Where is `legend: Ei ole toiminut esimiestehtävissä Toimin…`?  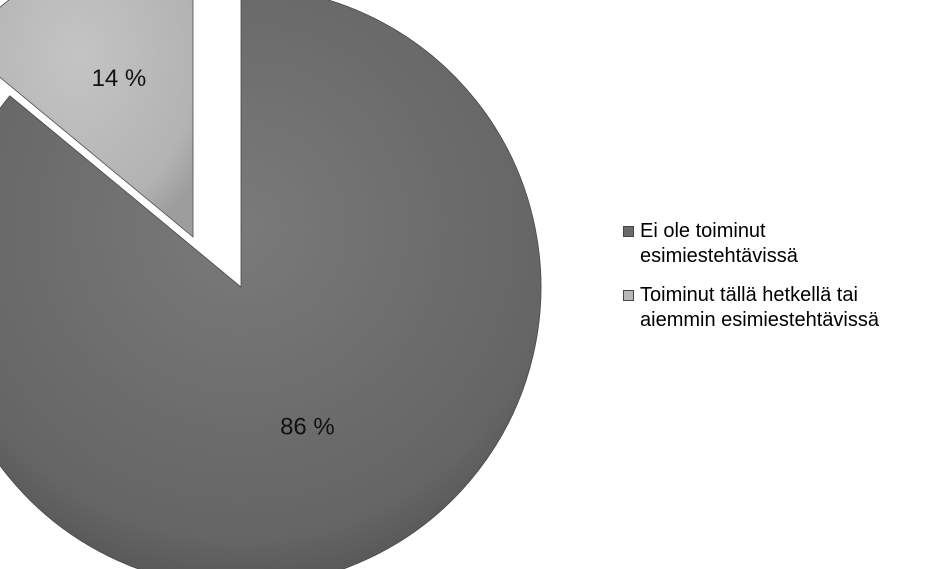
legend: Ei ole toiminut esimiestehtävissä Toimin… is located at coordinates (786, 283).